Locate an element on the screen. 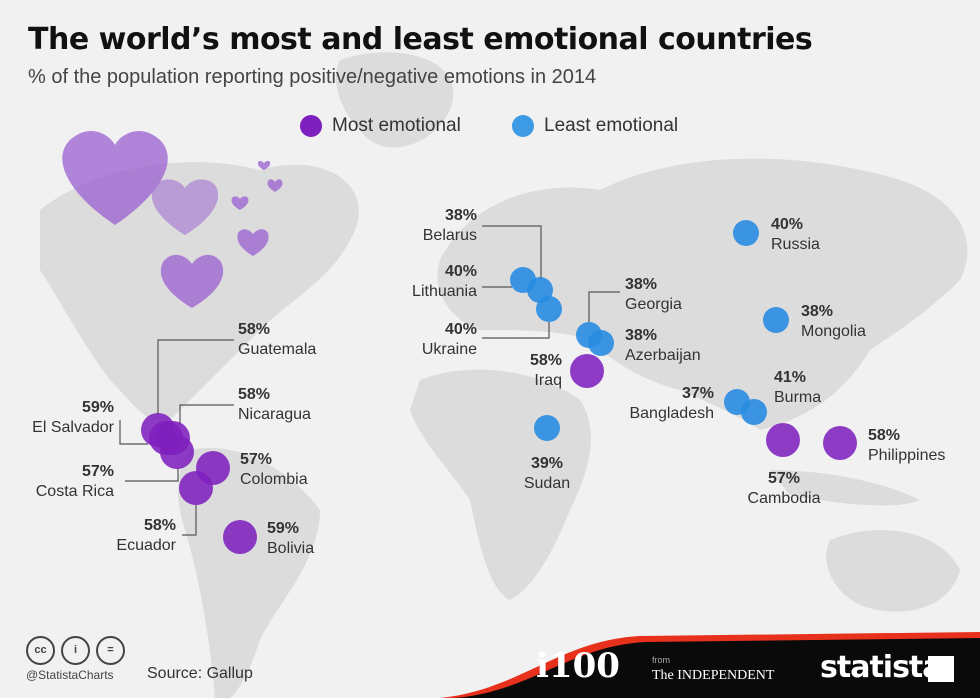 The width and height of the screenshot is (980, 698). marker-cambodia is located at coordinates (783, 440).